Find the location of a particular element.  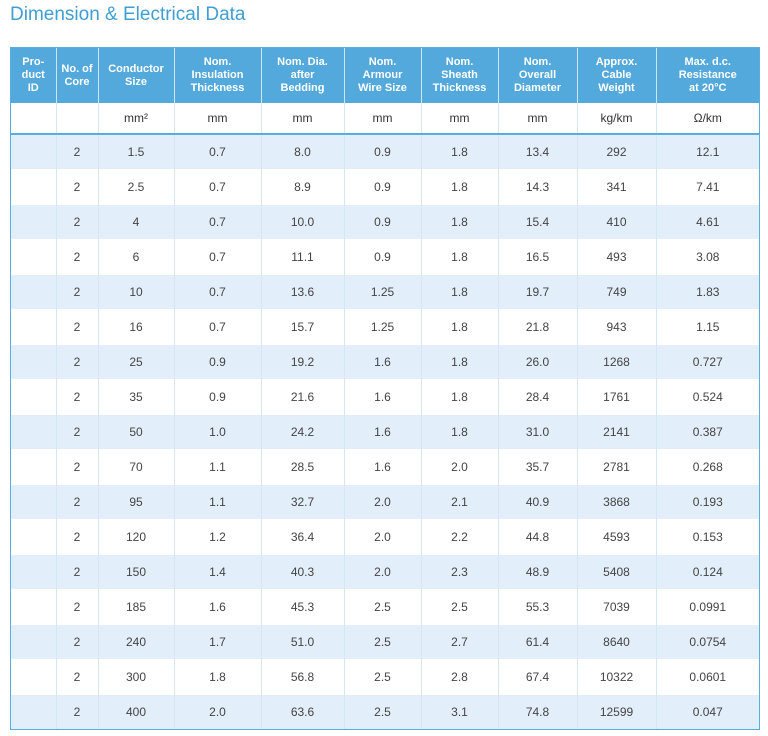

header-dc-resistance: Max. d.c. Resistance at 20°C is located at coordinates (707, 75).